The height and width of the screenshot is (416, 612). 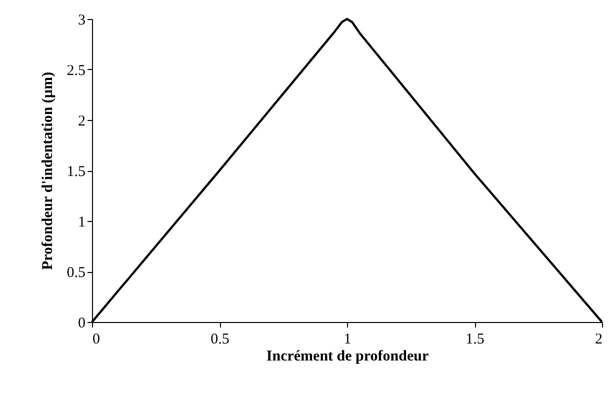 What do you see at coordinates (347, 356) in the screenshot?
I see `x-axis-title: Incrément de profondeur` at bounding box center [347, 356].